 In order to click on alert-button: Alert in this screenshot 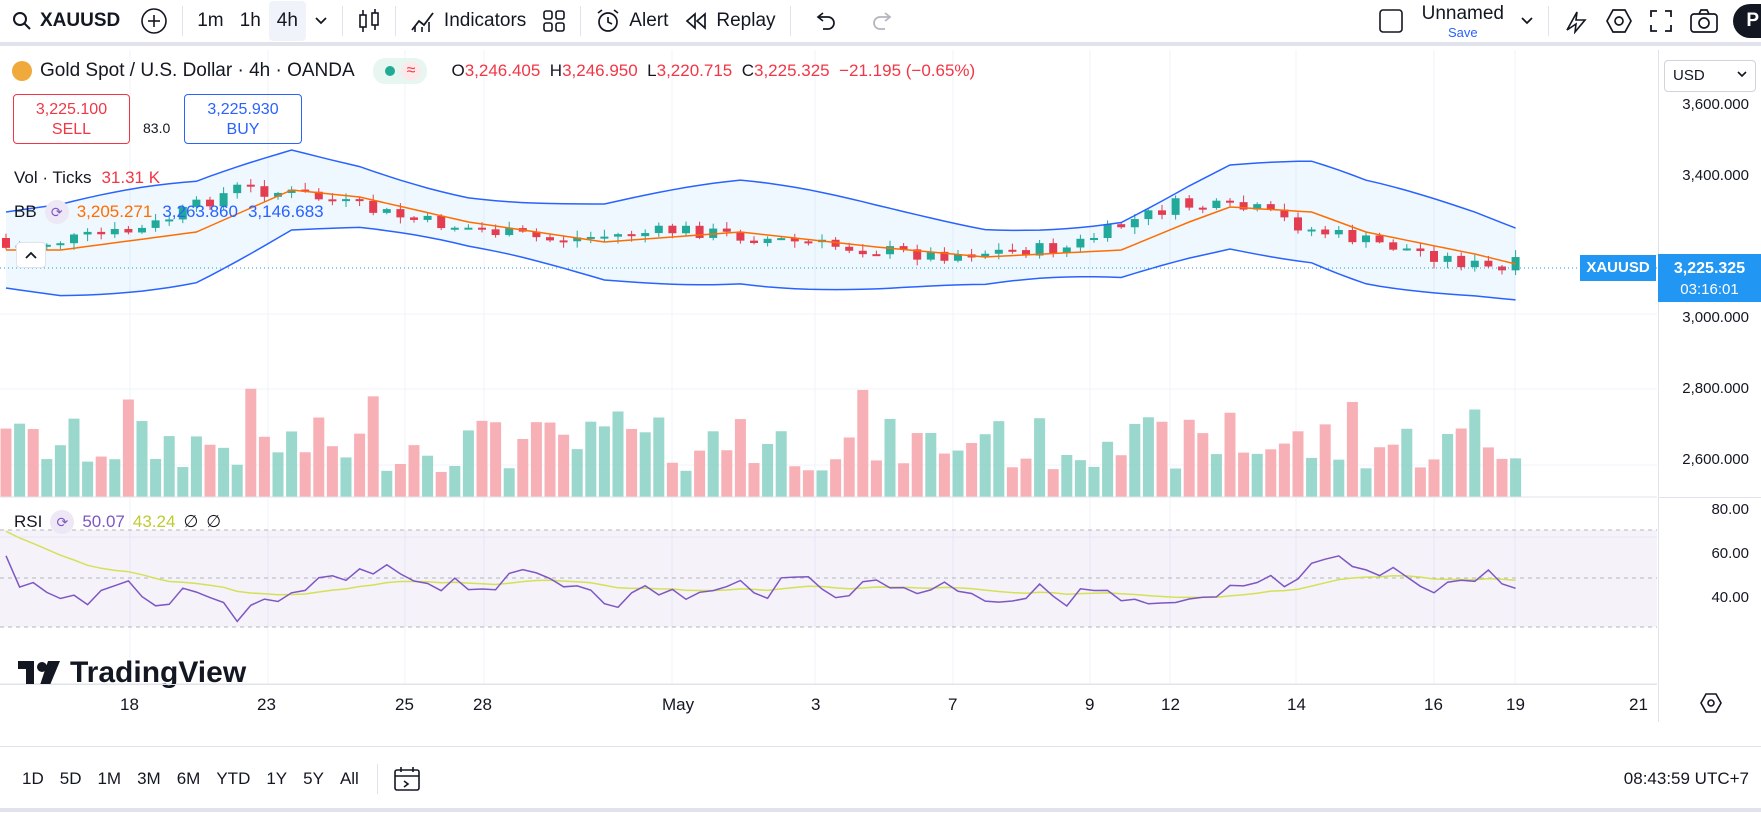, I will do `click(631, 21)`.